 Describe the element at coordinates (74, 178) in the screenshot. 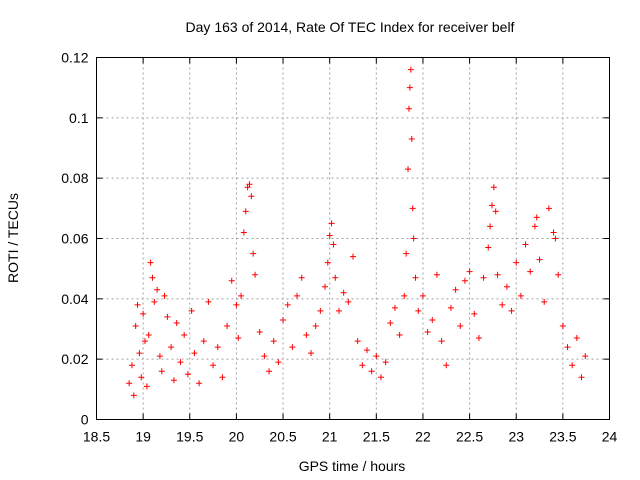

I see `y-tick-label: 0.08` at that location.